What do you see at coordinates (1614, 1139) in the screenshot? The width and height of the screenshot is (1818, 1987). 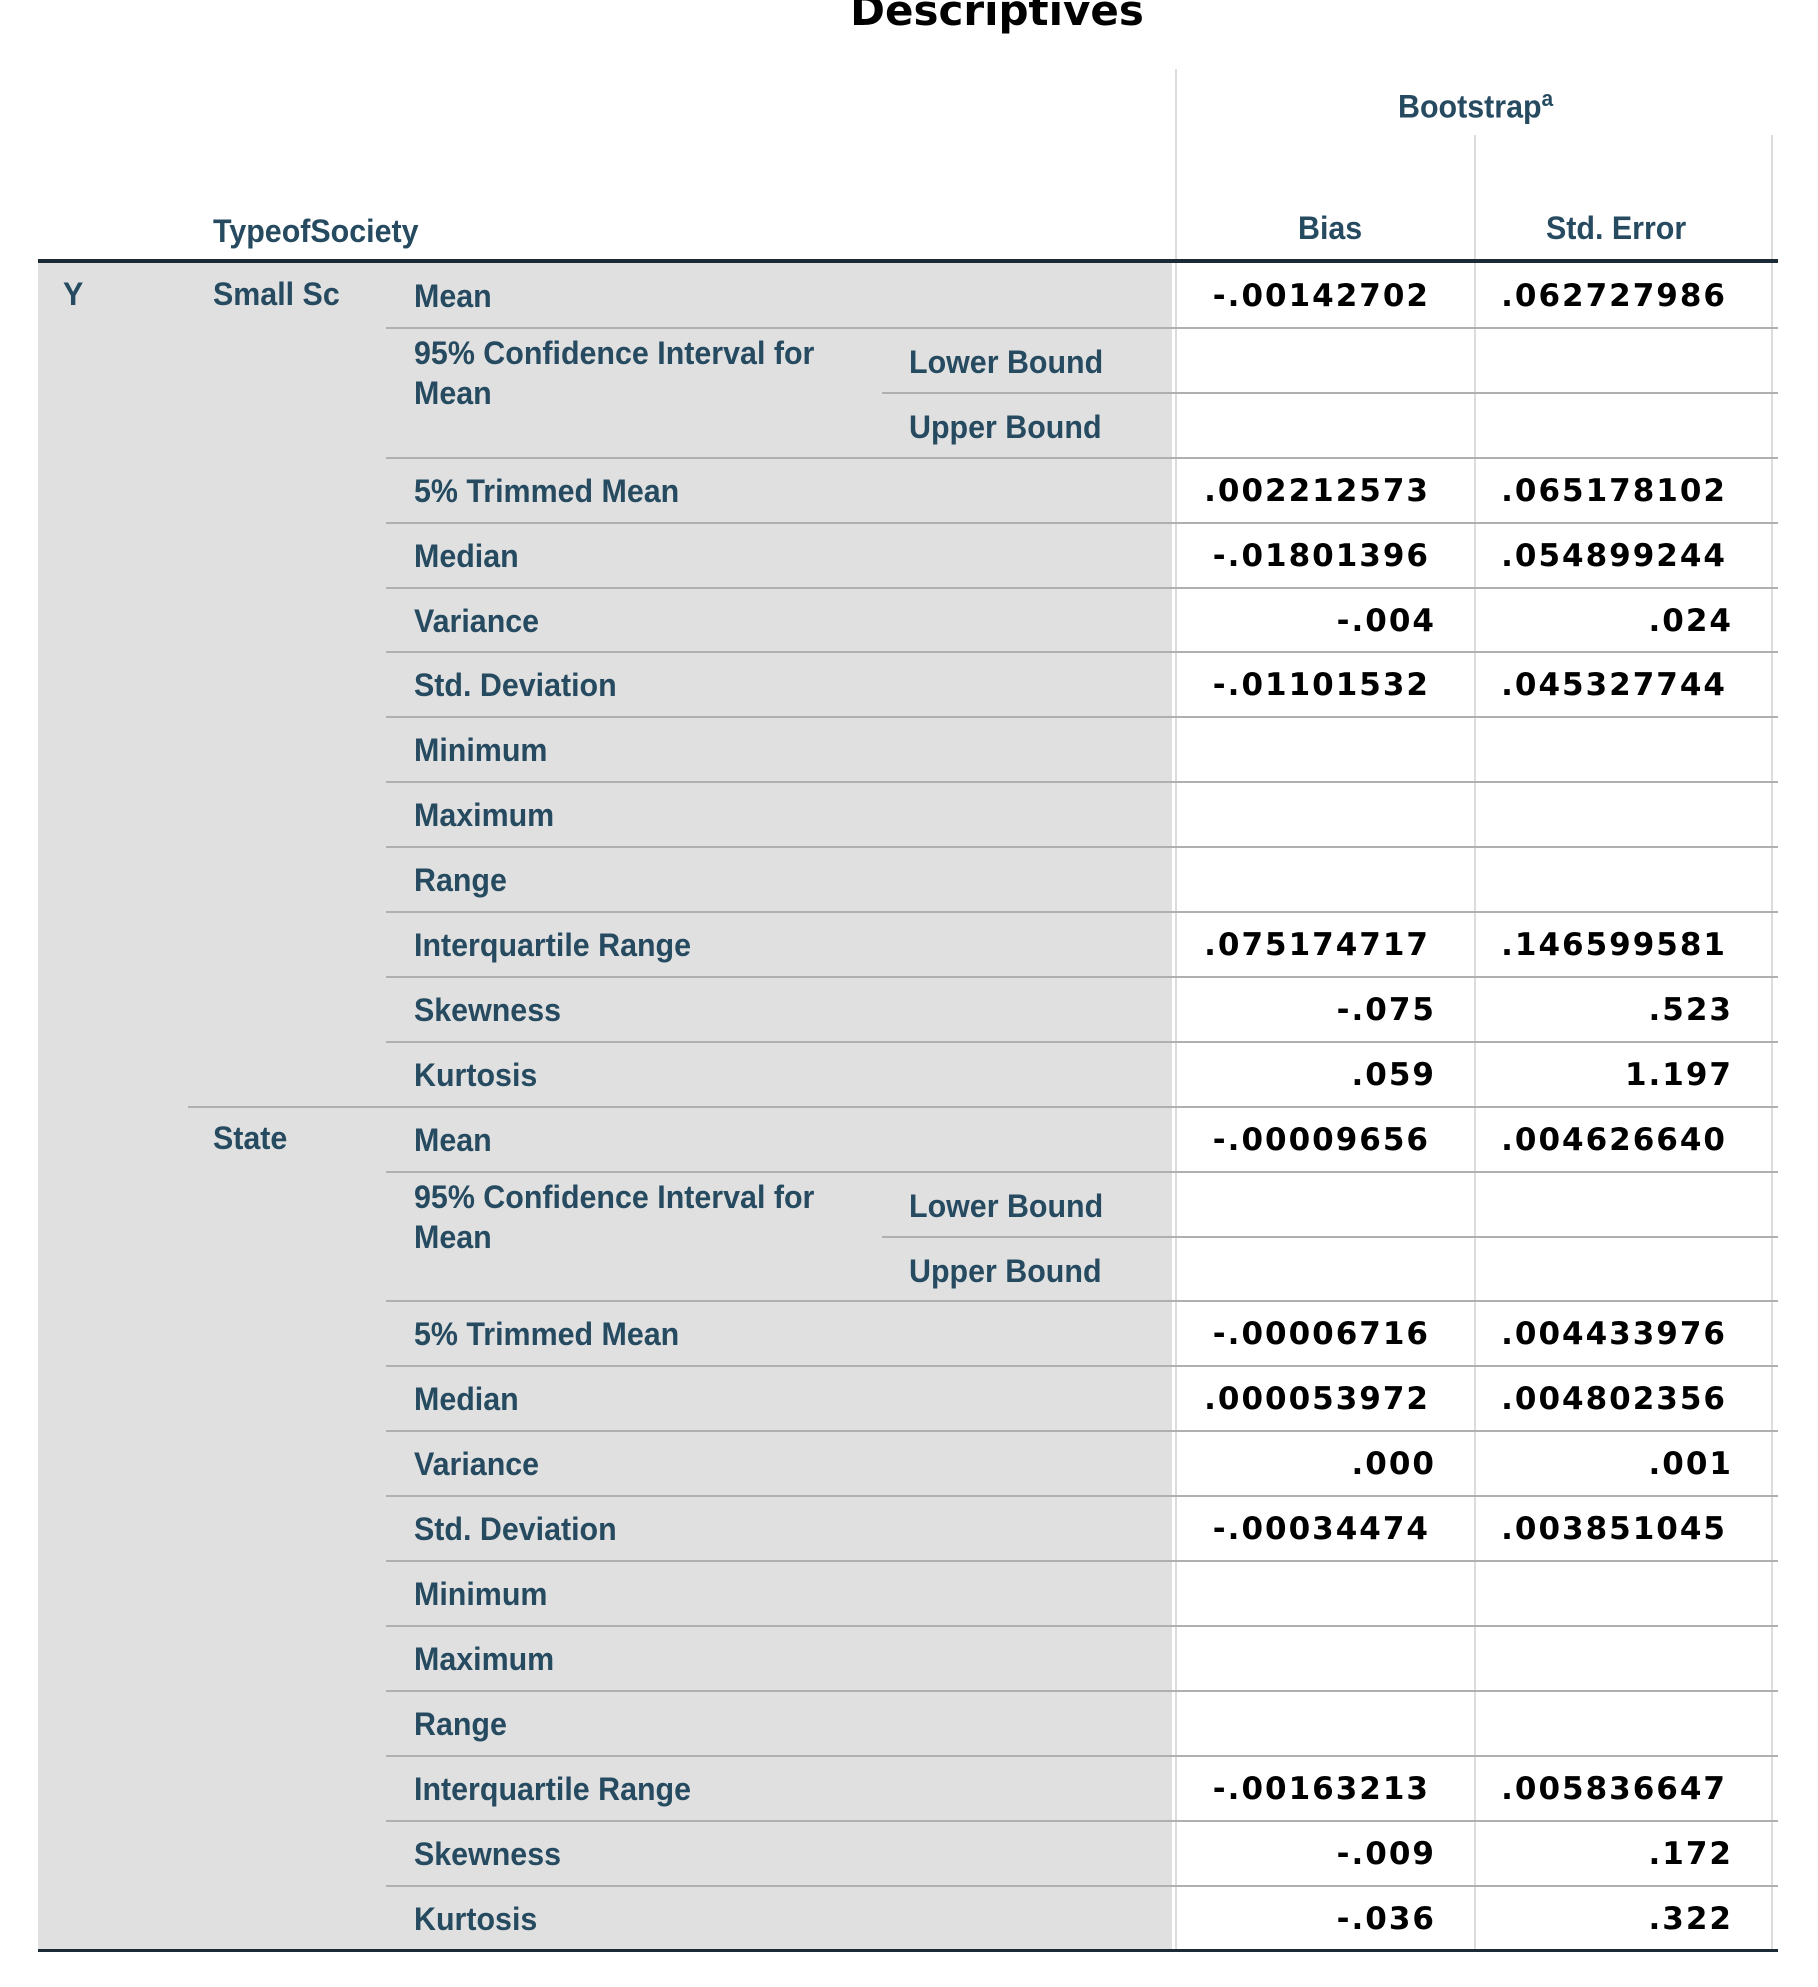 I see `stderr-value: .004626640` at bounding box center [1614, 1139].